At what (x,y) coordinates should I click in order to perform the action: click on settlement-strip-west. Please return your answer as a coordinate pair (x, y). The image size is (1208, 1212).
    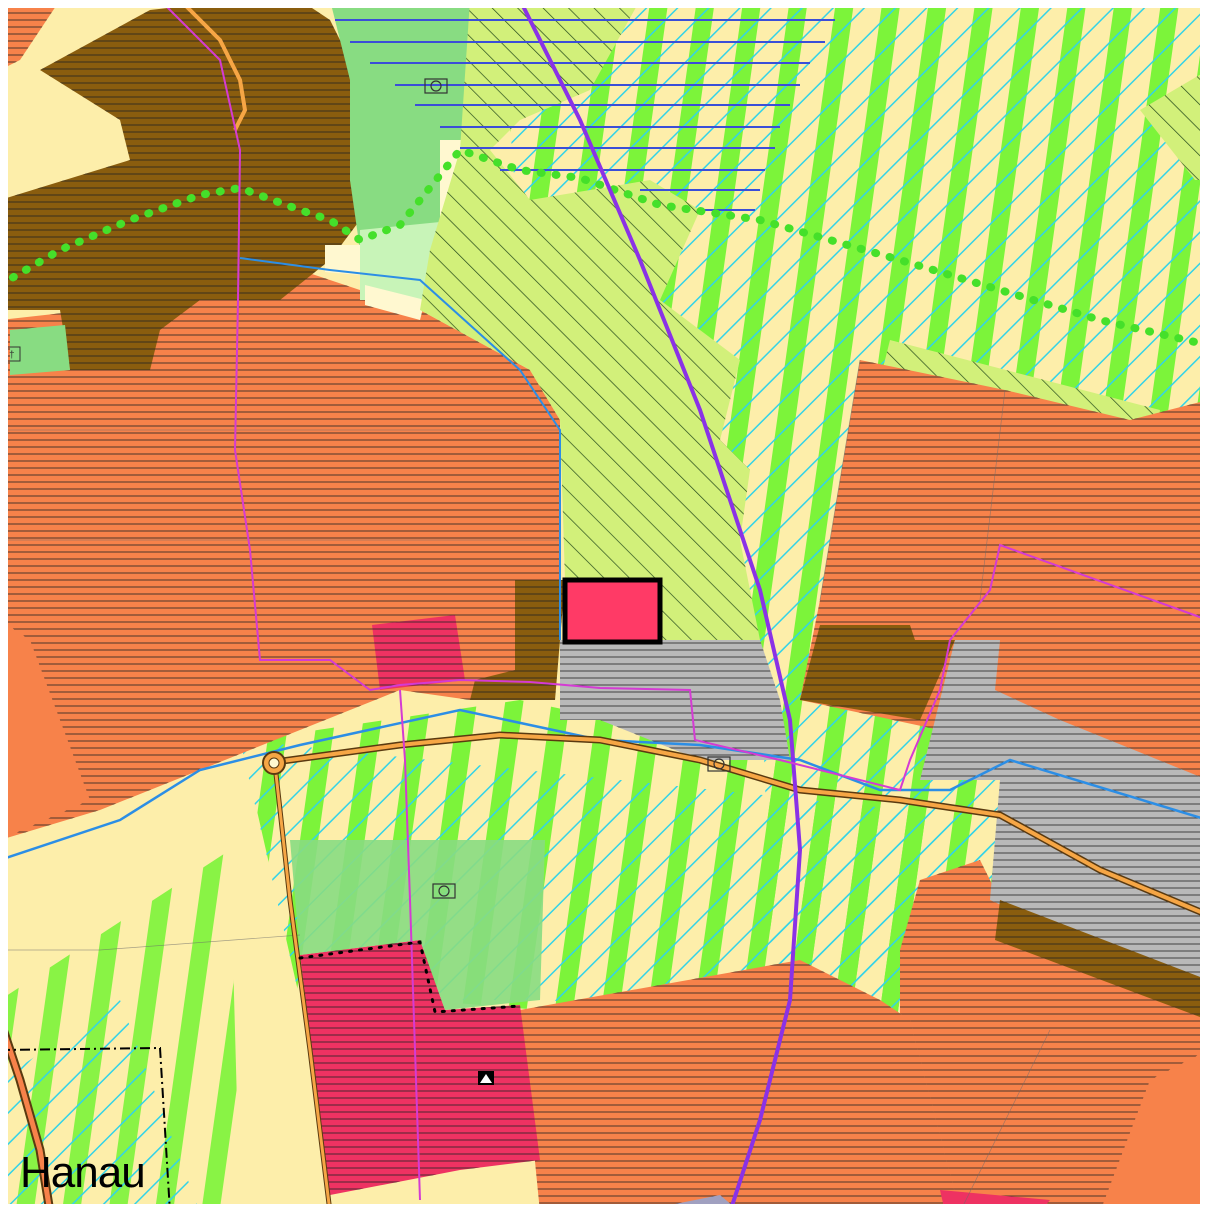
    Looking at the image, I should click on (45, 730).